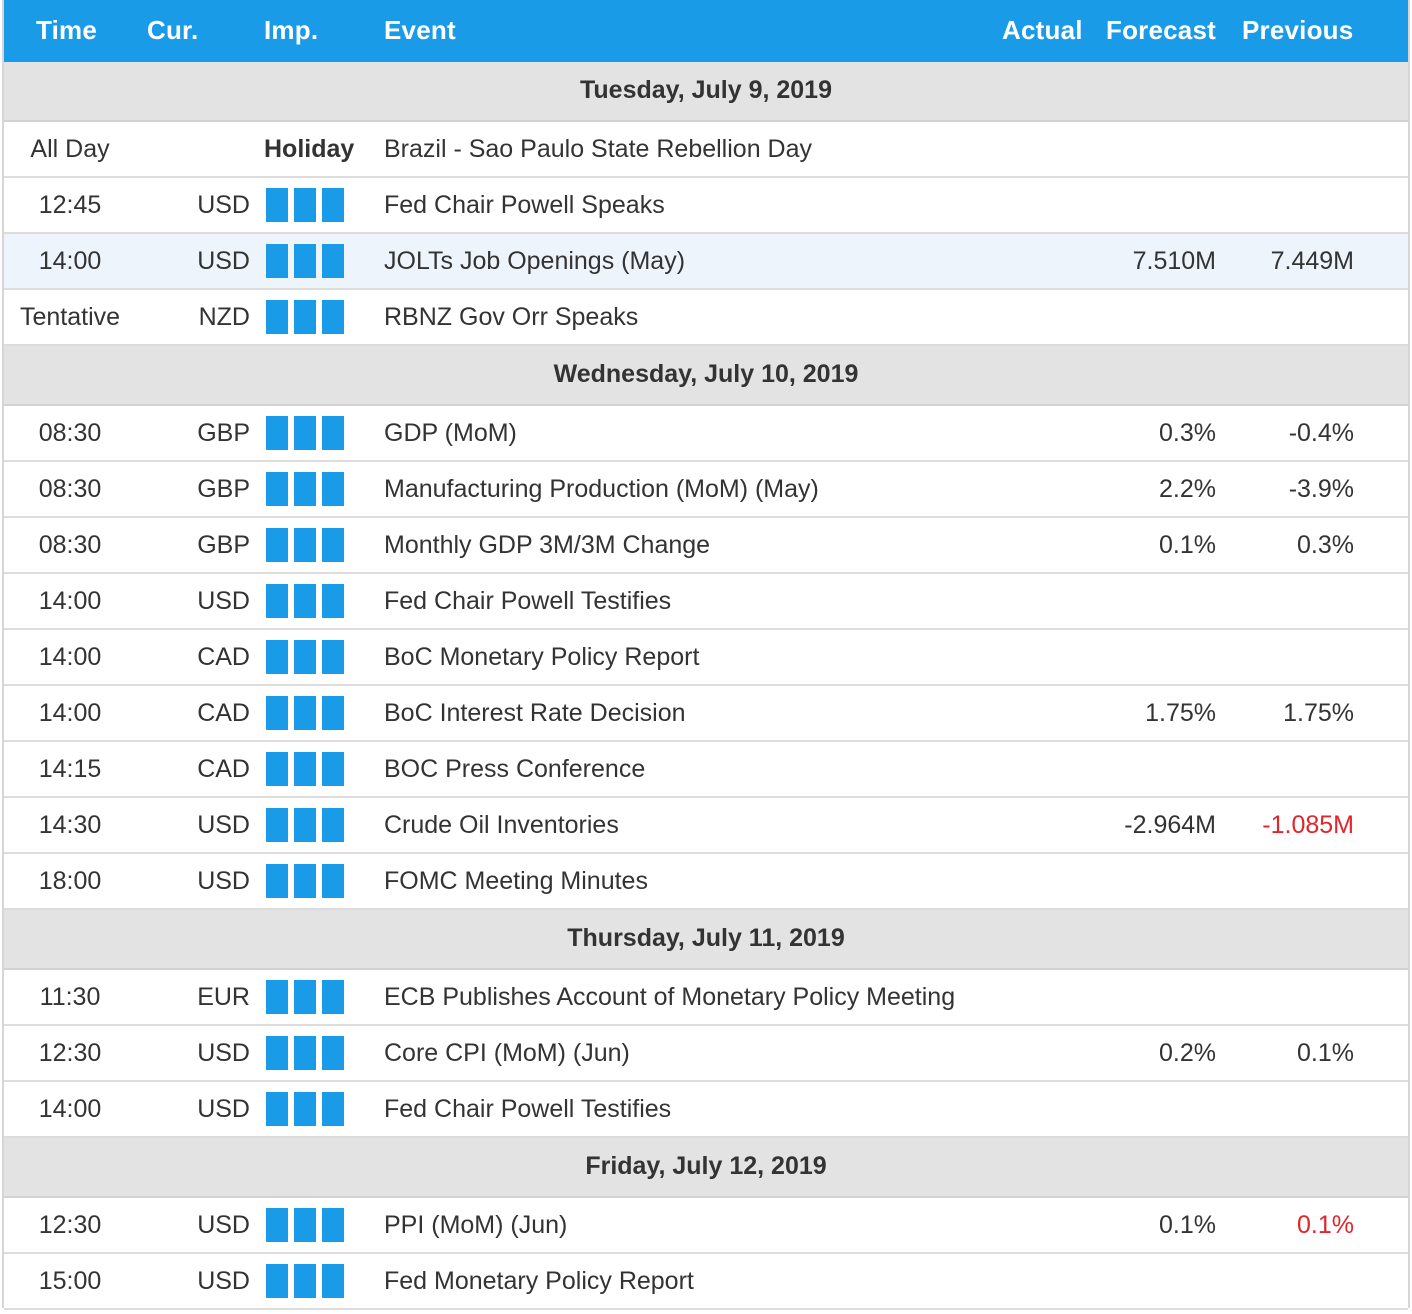 This screenshot has width=1412, height=1314. What do you see at coordinates (542, 657) in the screenshot?
I see `event-name: BoC Monetary Policy Report` at bounding box center [542, 657].